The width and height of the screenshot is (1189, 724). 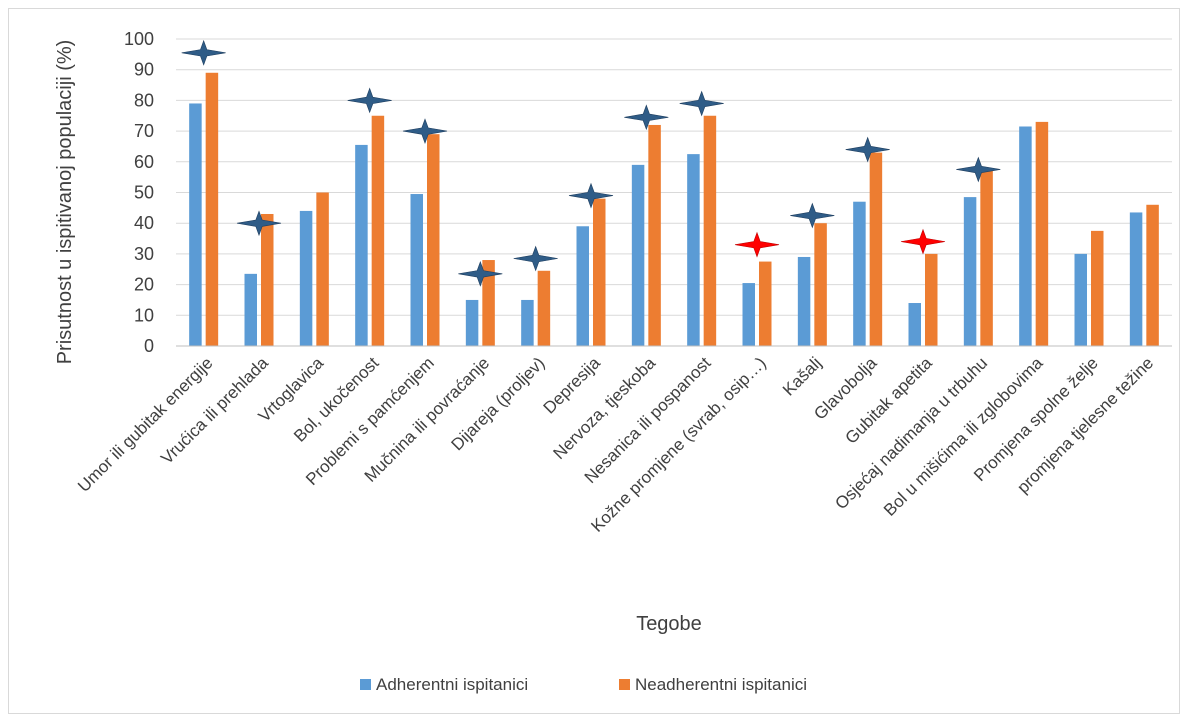 What do you see at coordinates (65, 202) in the screenshot?
I see `y-axis-title: Prisutnost u ispitivanoj populaciji (%)` at bounding box center [65, 202].